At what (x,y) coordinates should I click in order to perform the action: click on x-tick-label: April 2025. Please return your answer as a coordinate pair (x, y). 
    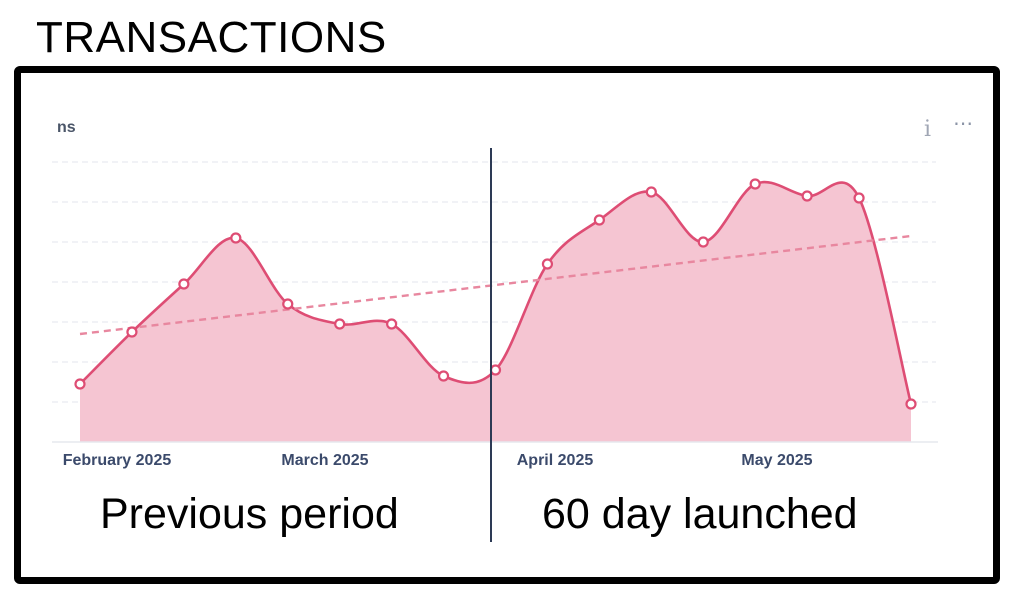
    Looking at the image, I should click on (555, 460).